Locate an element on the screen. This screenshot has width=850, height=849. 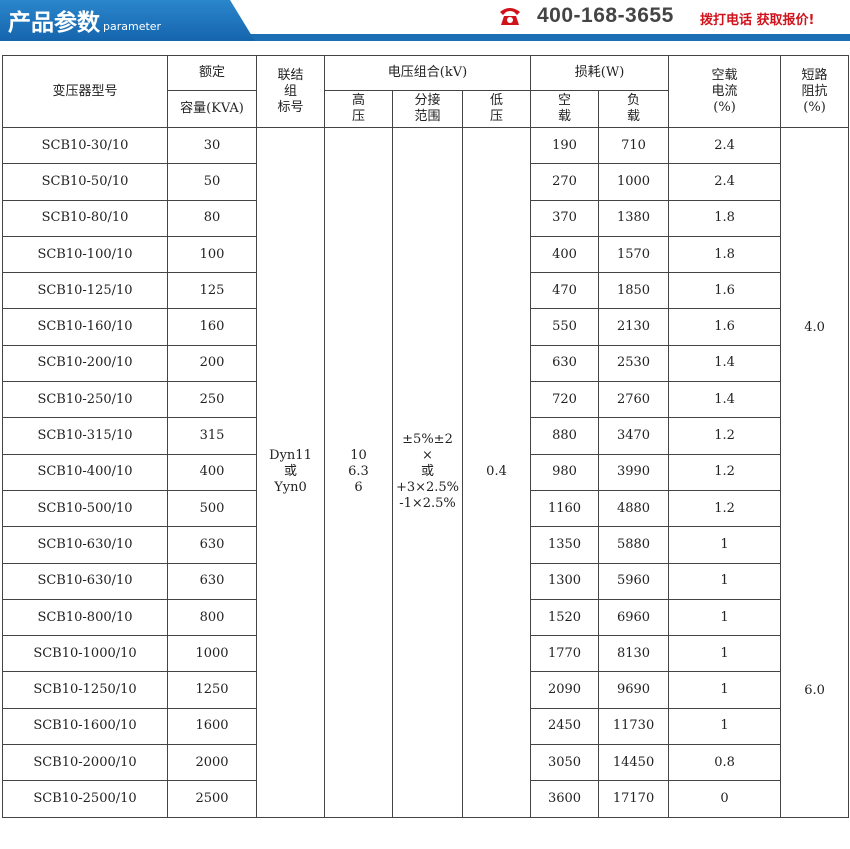
cell-load-loss: 14450 is located at coordinates (634, 763).